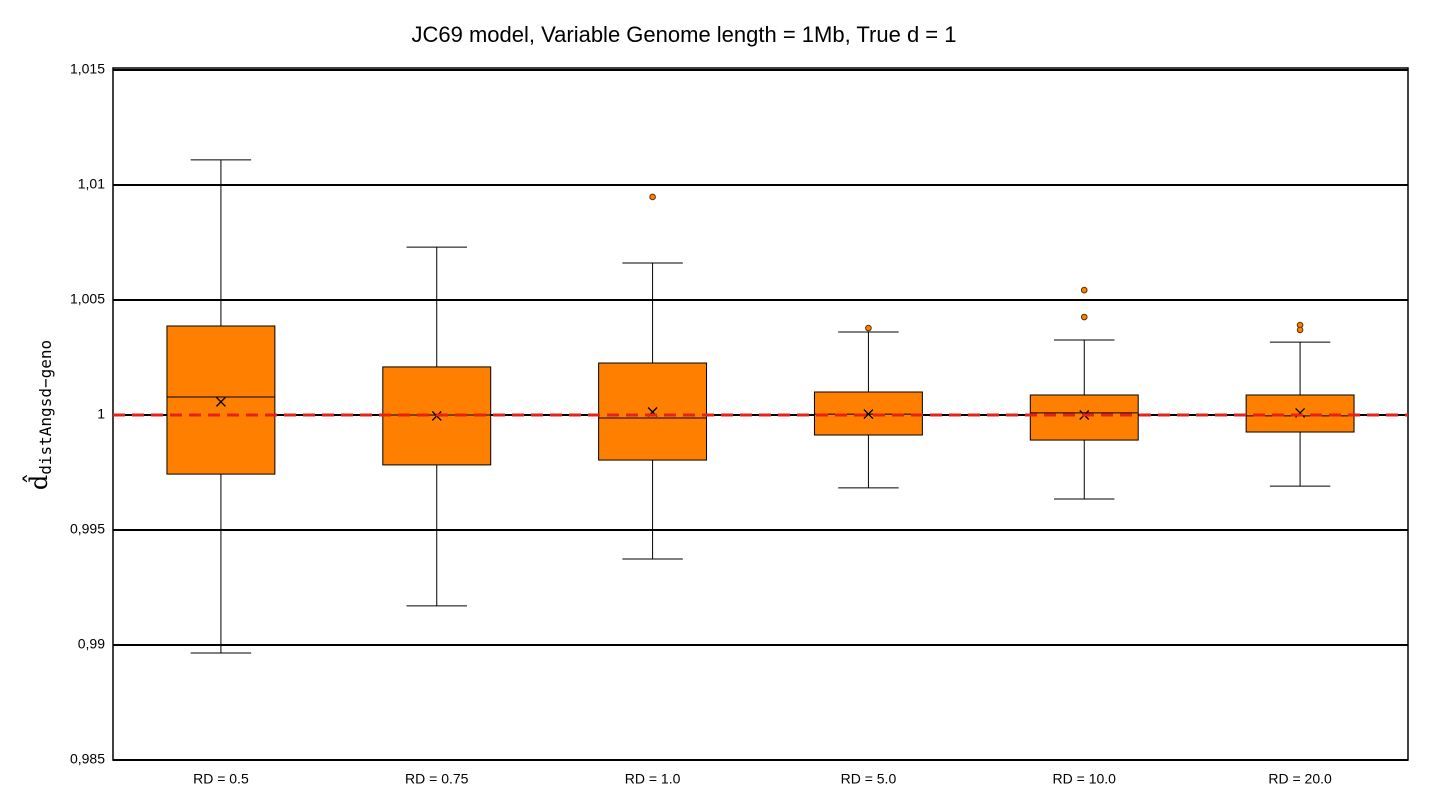 This screenshot has width=1440, height=810. What do you see at coordinates (437, 779) in the screenshot?
I see `x-tick-label: RD = 0.75` at bounding box center [437, 779].